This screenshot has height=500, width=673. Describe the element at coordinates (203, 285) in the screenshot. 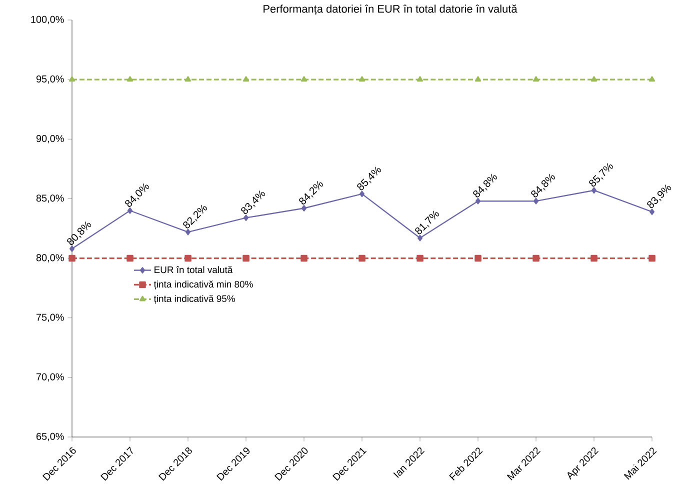

I see `legend-label: ținta indicativă min 80%` at that location.